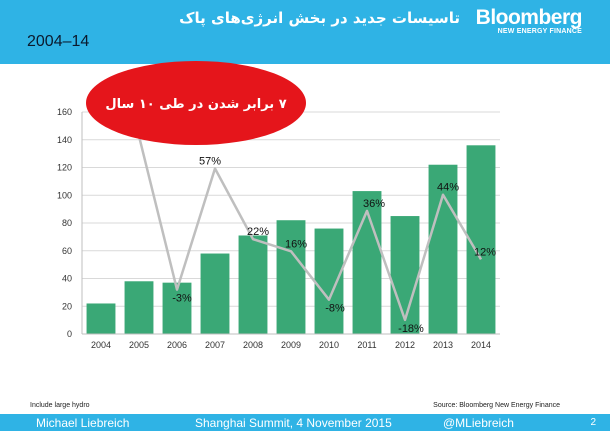 This screenshot has height=431, width=610. I want to click on bloomberg-logo: Bloomberg, so click(529, 17).